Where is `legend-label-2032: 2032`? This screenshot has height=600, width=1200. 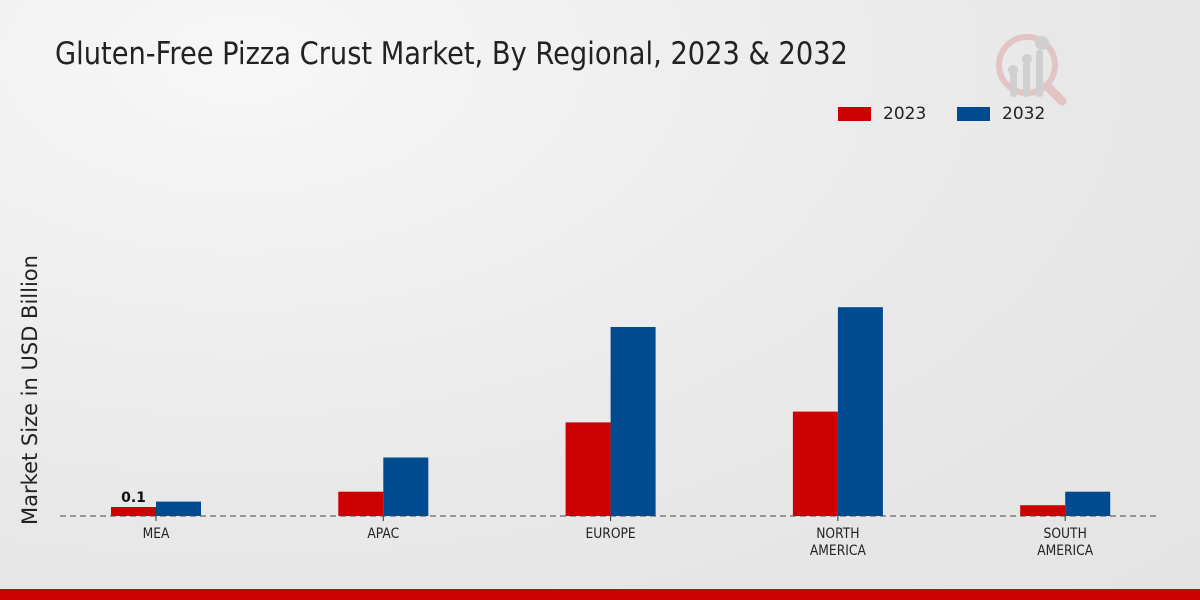 legend-label-2032: 2032 is located at coordinates (1024, 114).